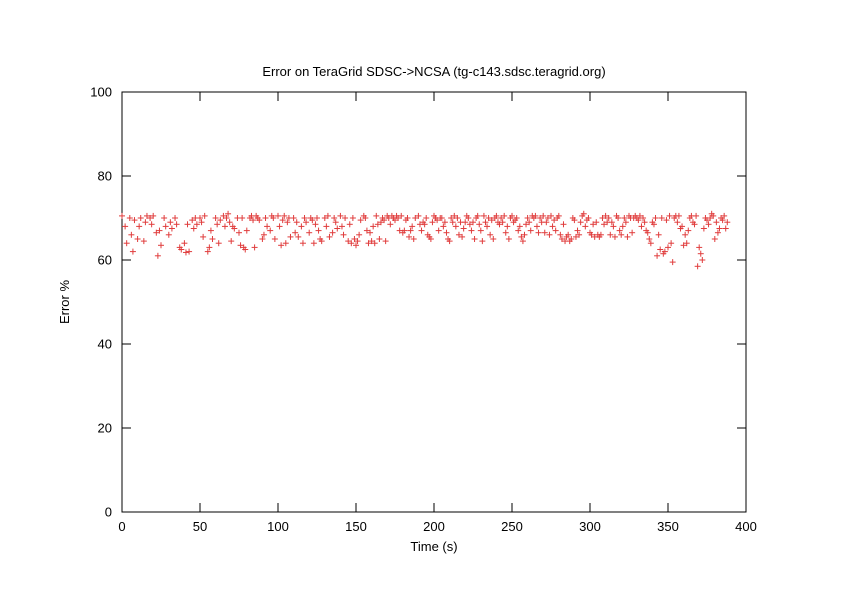 This screenshot has height=595, width=842. I want to click on y-tick-label: 60, so click(105, 260).